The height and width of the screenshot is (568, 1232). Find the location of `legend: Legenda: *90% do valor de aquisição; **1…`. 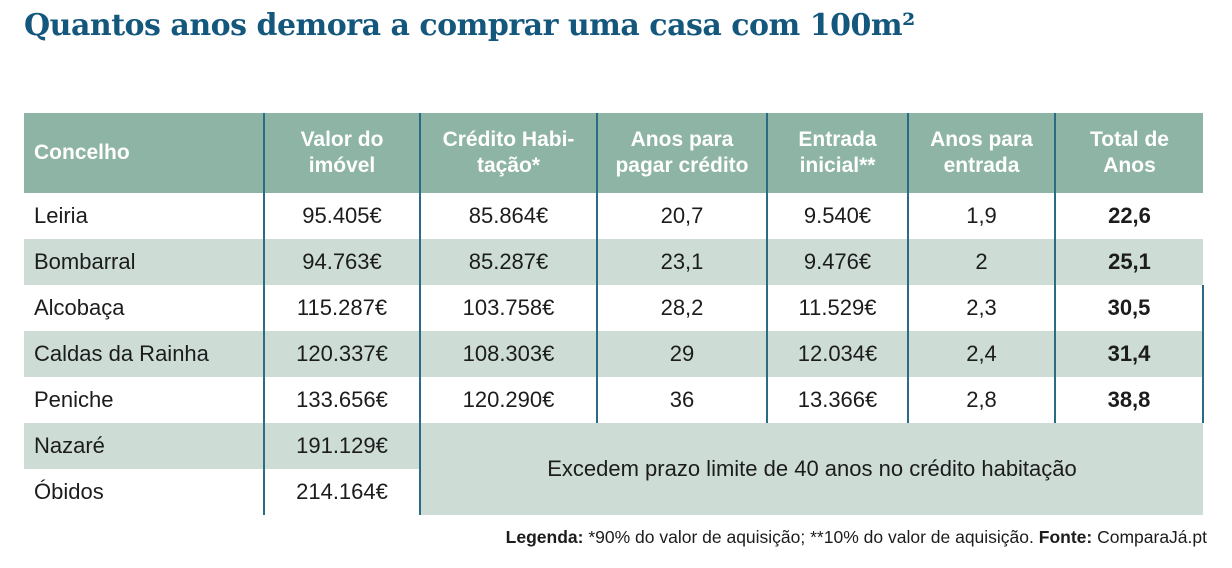

legend: Legenda: *90% do valor de aquisição; **1… is located at coordinates (856, 537).